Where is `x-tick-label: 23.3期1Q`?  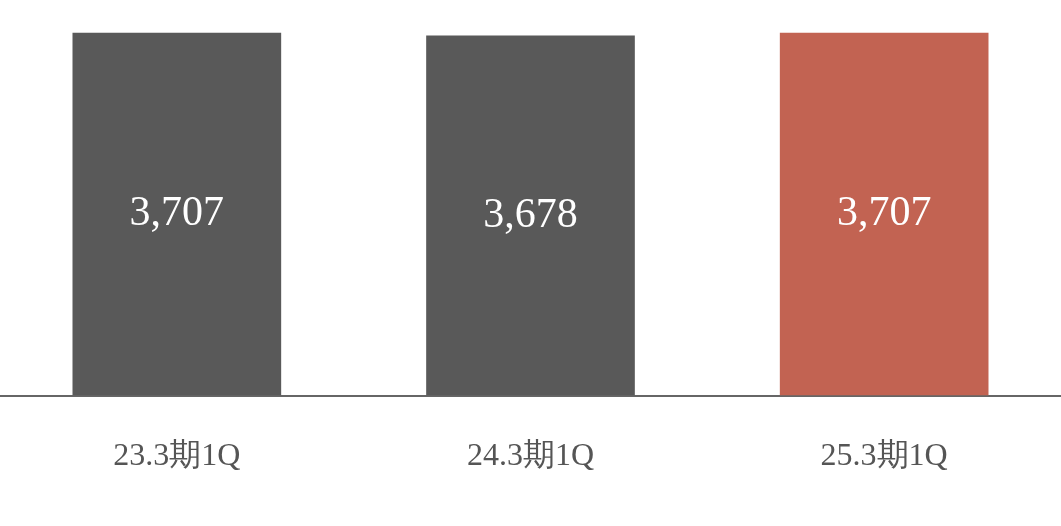 x-tick-label: 23.3期1Q is located at coordinates (177, 454).